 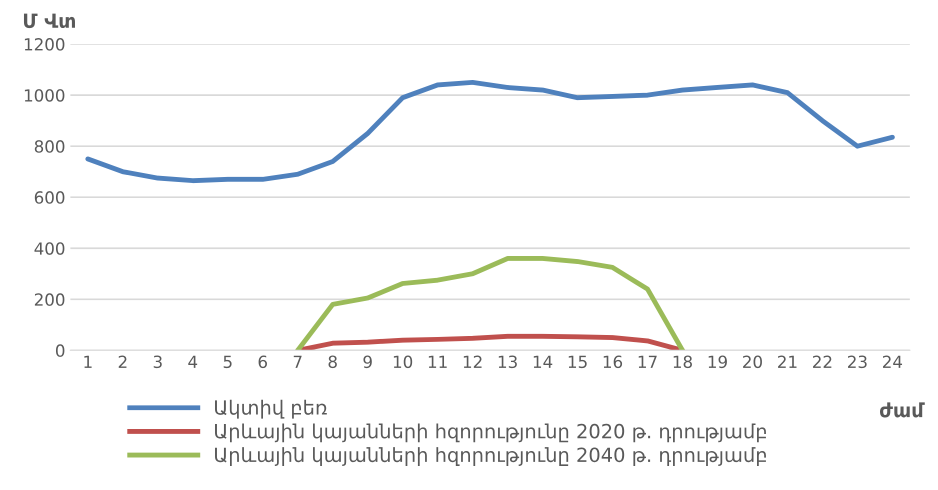 I want to click on x-tick-label: 2, so click(x=122, y=362).